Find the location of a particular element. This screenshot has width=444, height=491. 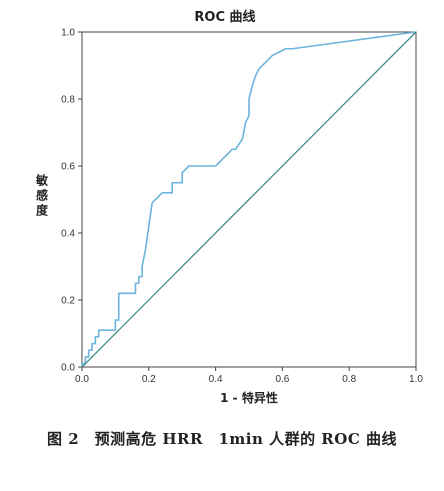

y-tick-label: 0.8 is located at coordinates (68, 100).